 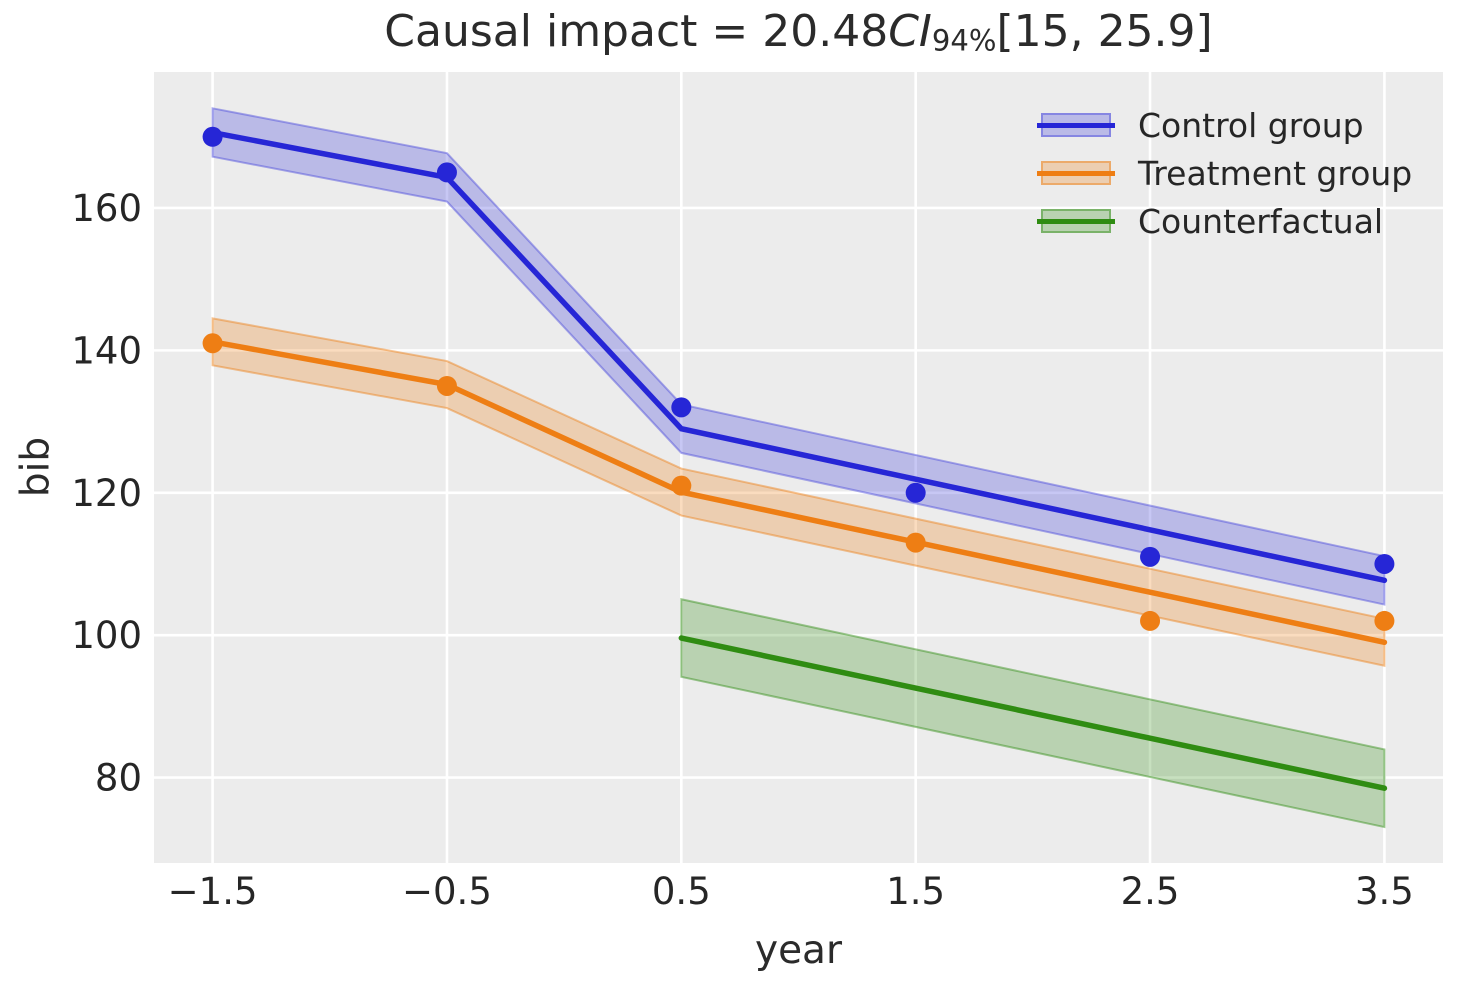 I want to click on legend-swatch-control-group, so click(x=1076, y=125).